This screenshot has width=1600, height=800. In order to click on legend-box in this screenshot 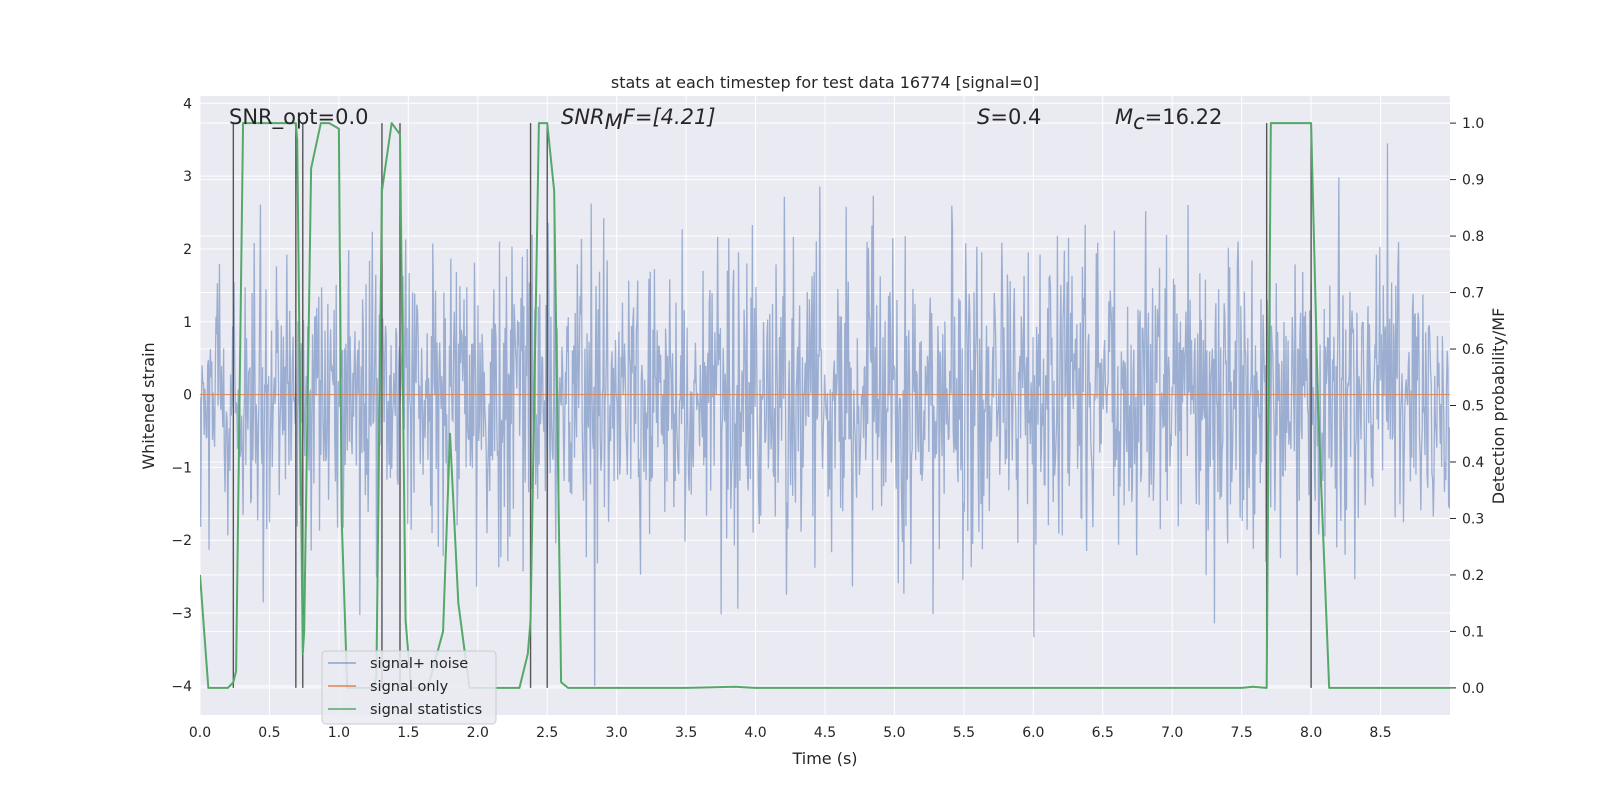, I will do `click(409, 687)`.